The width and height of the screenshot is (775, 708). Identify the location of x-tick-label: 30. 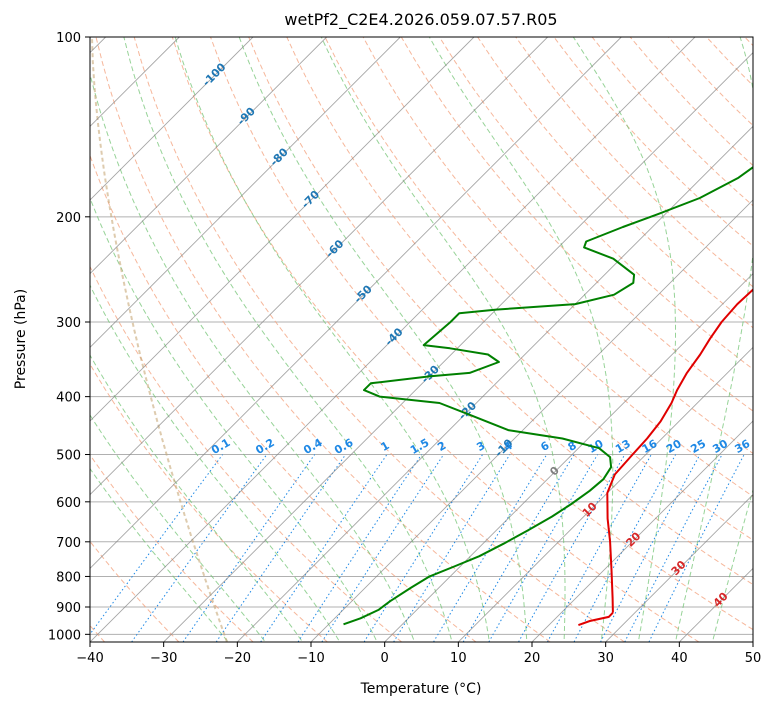
(605, 658).